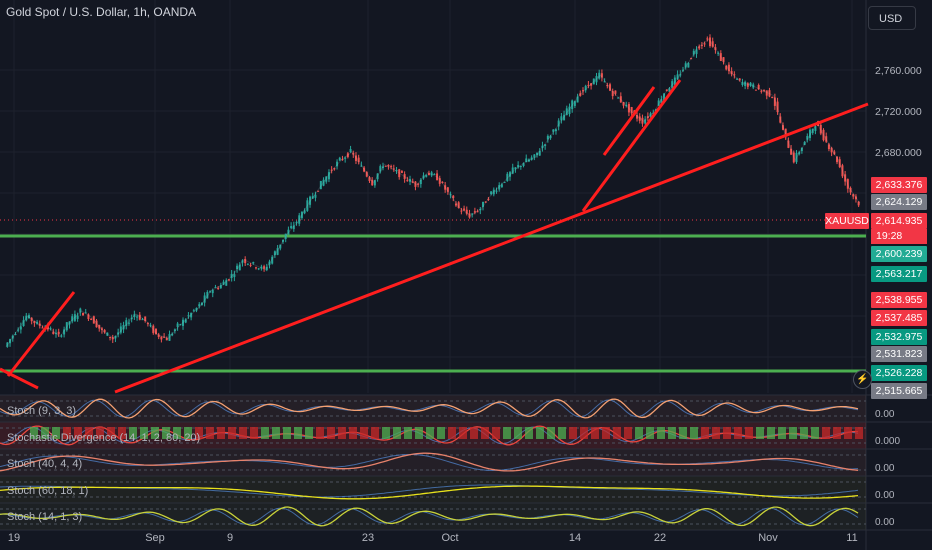 The height and width of the screenshot is (550, 932). Describe the element at coordinates (899, 221) in the screenshot. I see `price-tag-2: 2,614.935` at that location.